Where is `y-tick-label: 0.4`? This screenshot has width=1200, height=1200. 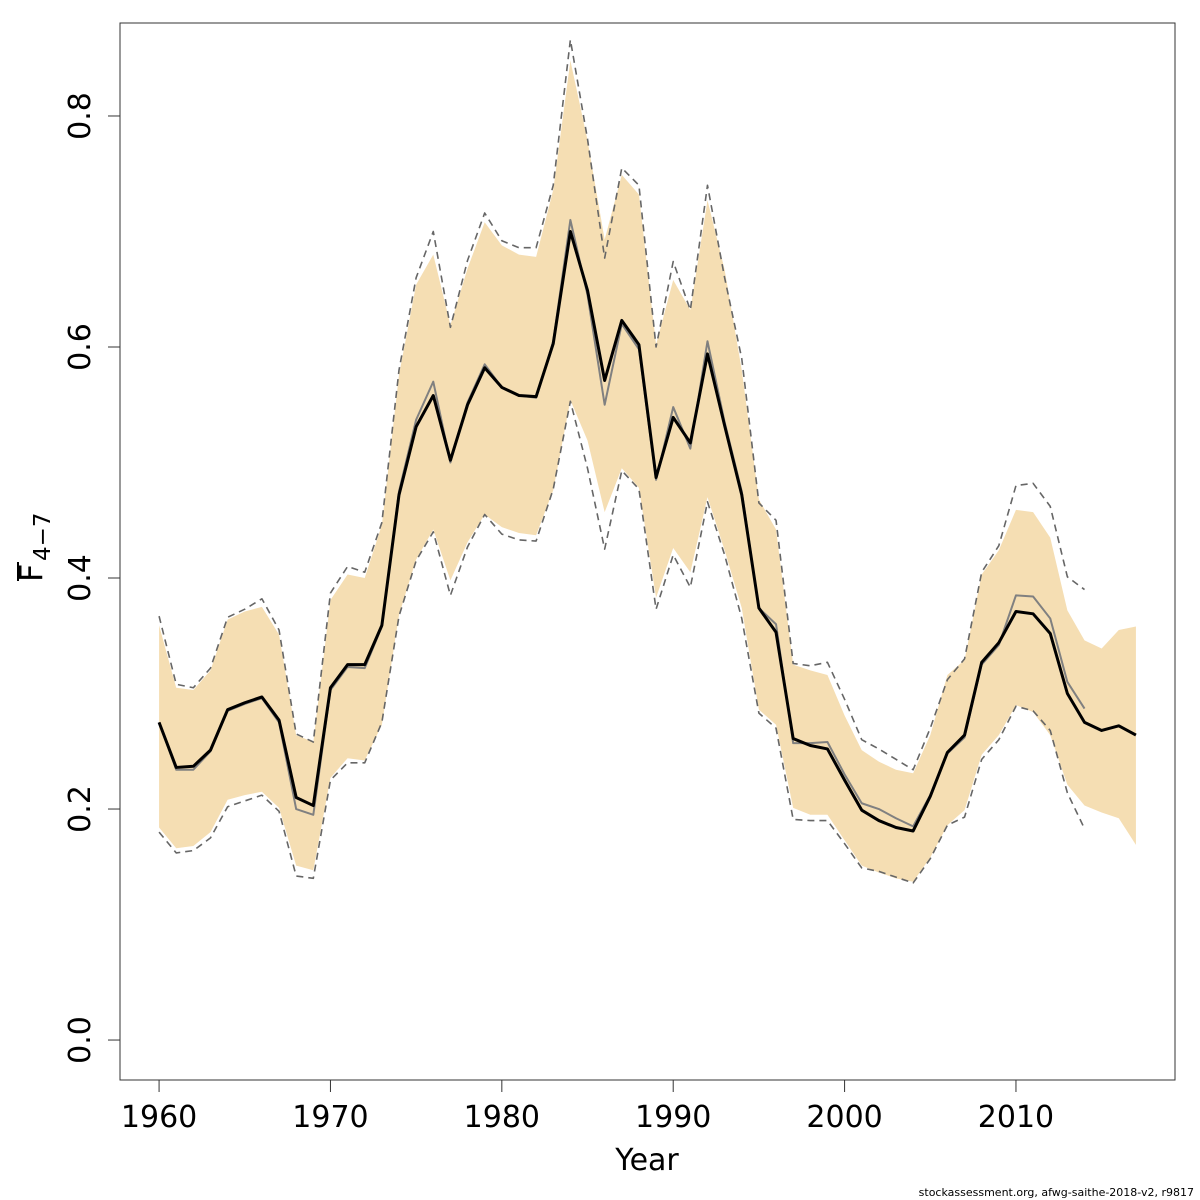 y-tick-label: 0.4 is located at coordinates (80, 578).